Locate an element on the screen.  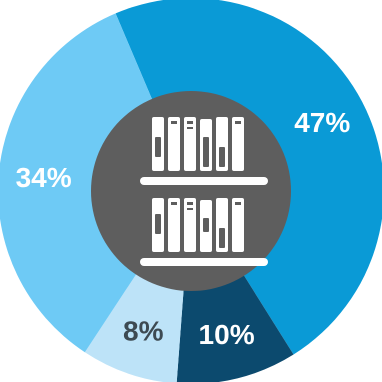
bookshelf-icon-details is located at coordinates (198, 184).